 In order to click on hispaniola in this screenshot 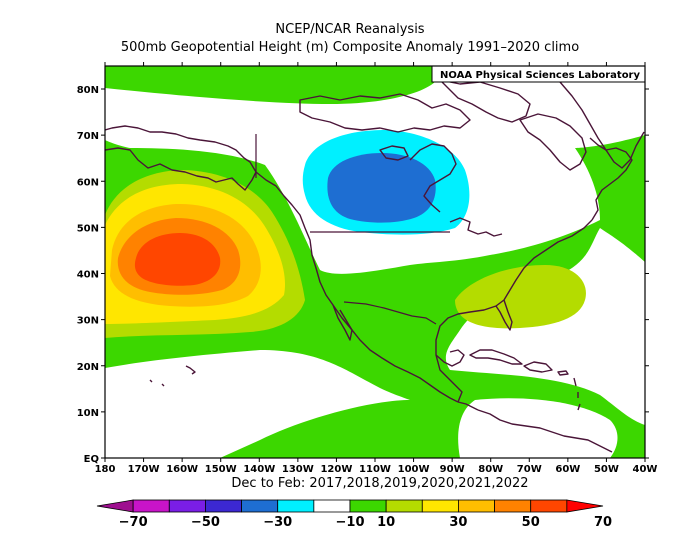, I will do `click(538, 367)`.